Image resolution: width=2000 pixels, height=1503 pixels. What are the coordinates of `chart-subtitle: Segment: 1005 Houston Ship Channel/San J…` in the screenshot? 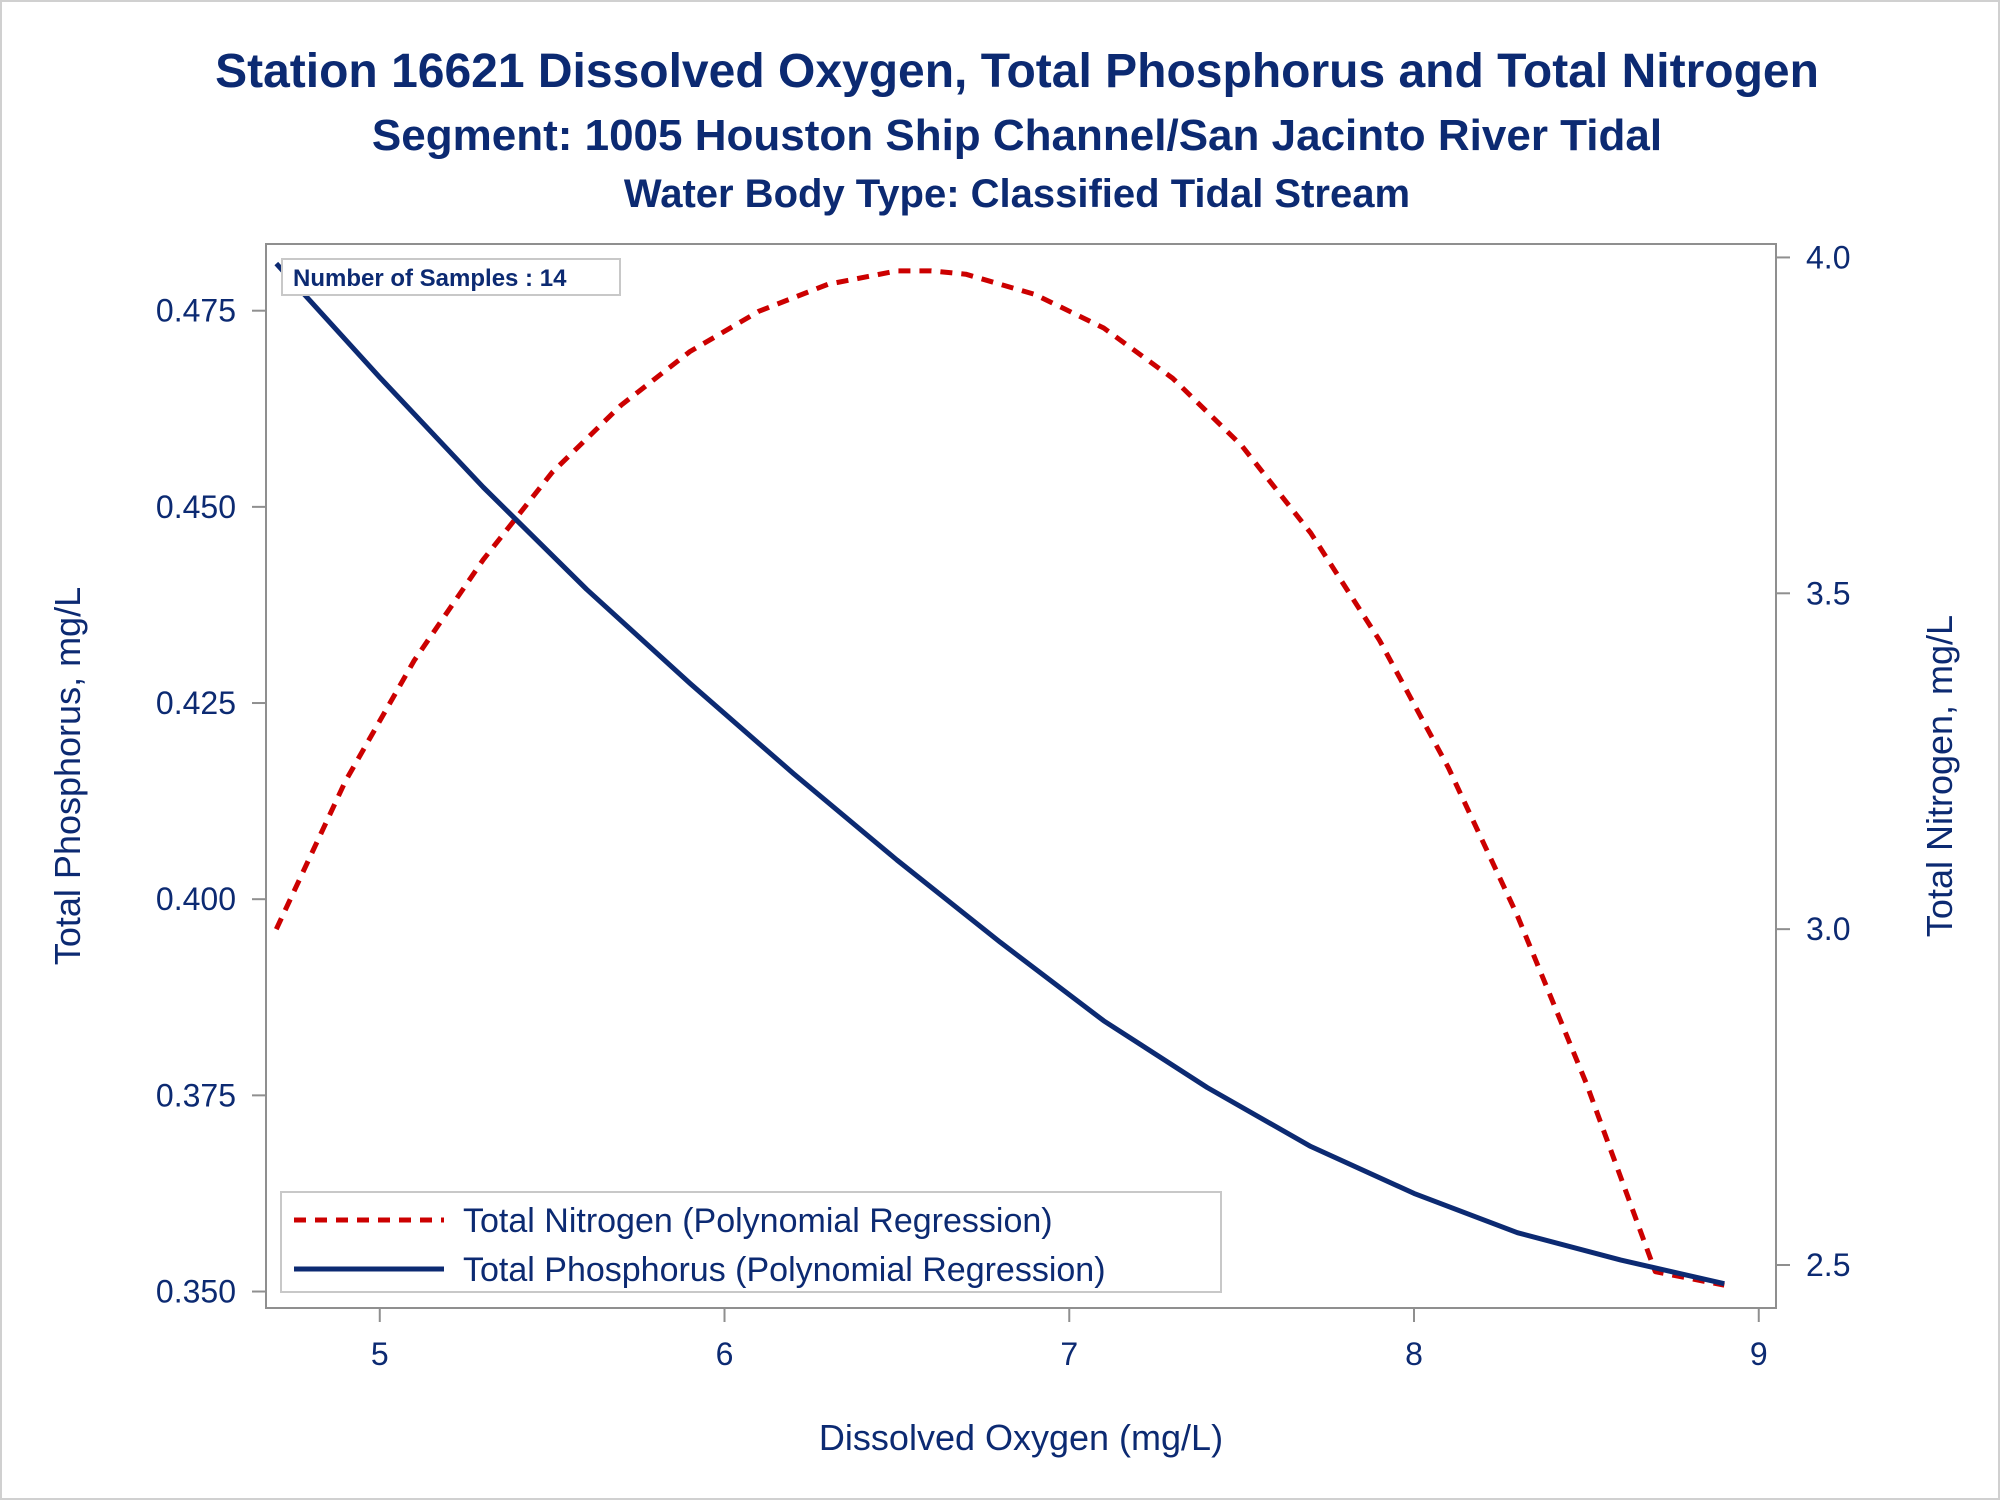 It's located at (1017, 135).